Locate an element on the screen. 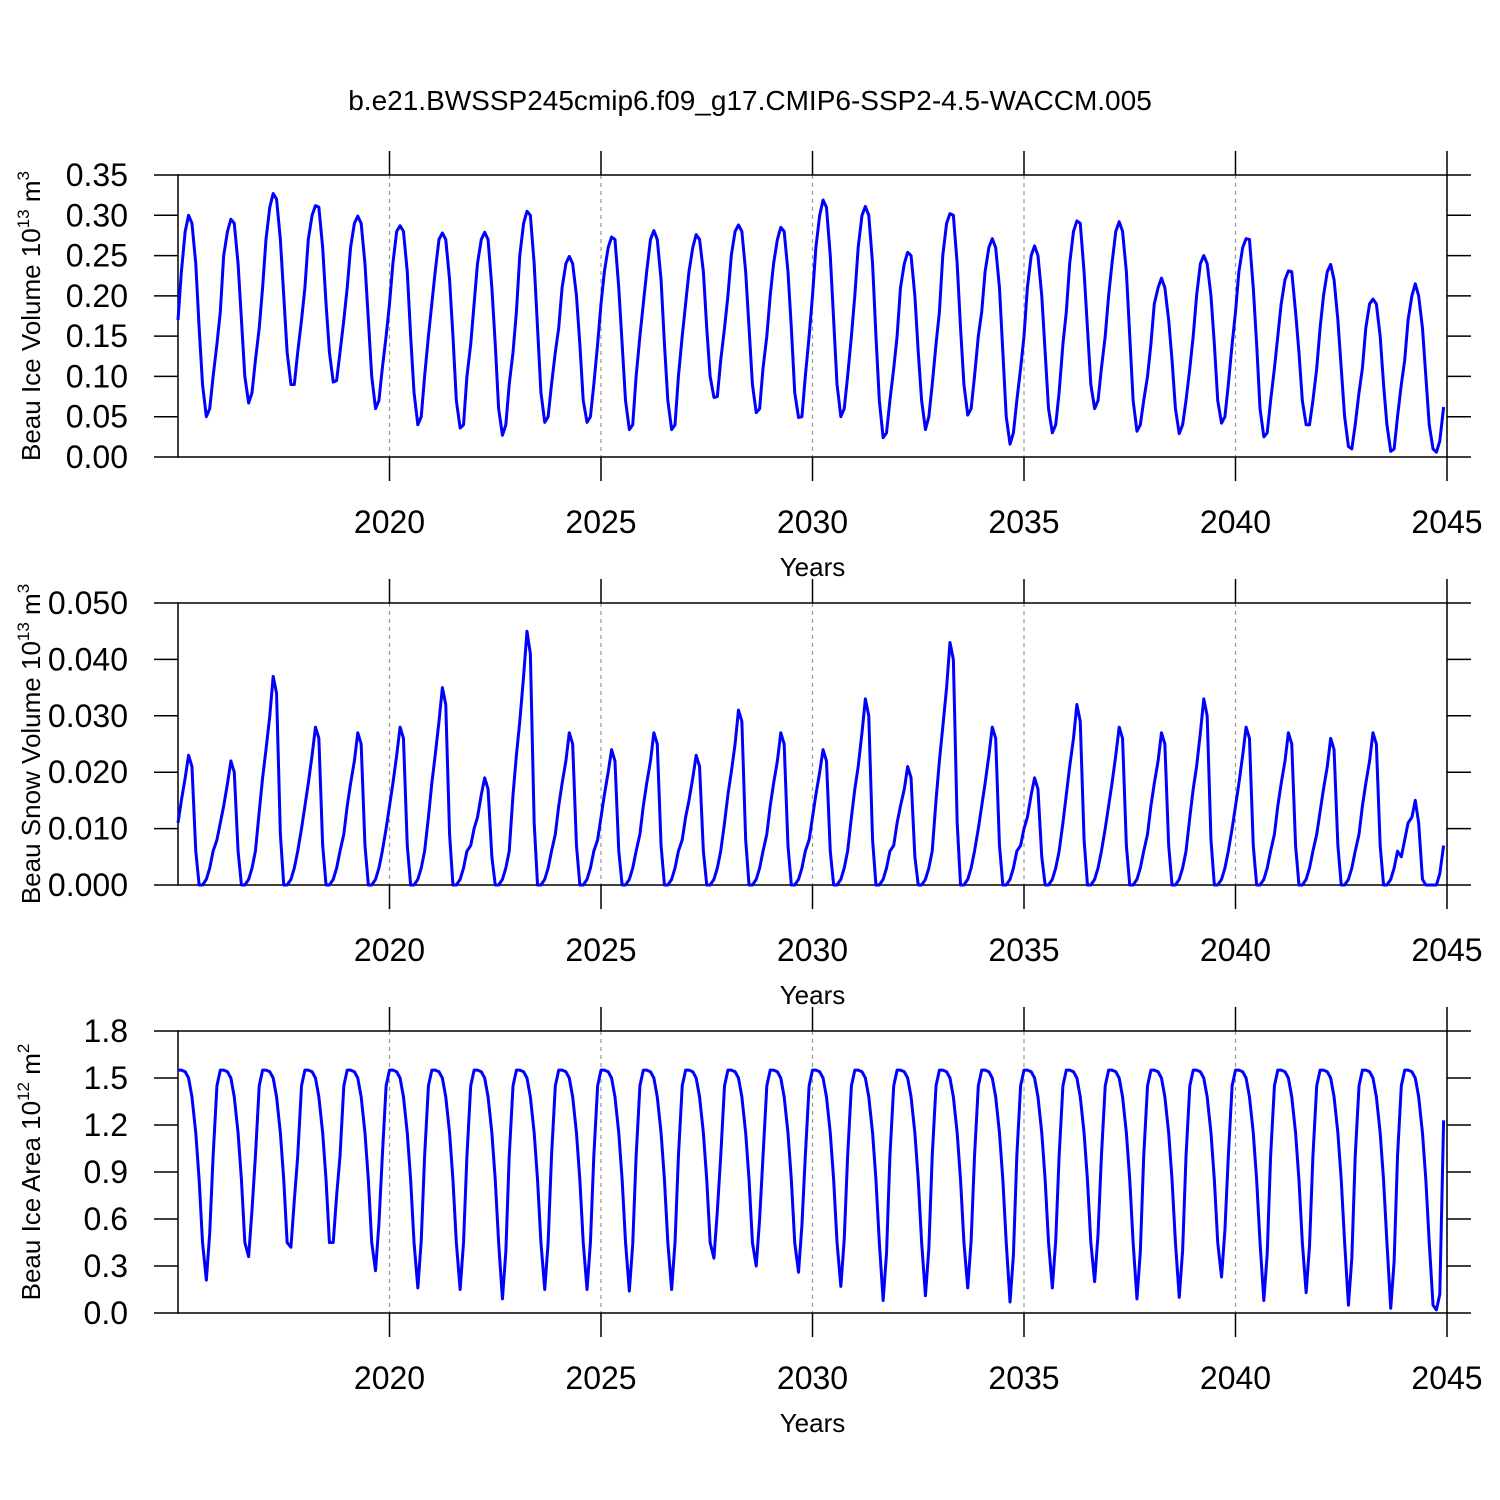 The height and width of the screenshot is (1500, 1500). y-axis-title: Beau Snow Volume 1013 m3 is located at coordinates (30, 744).